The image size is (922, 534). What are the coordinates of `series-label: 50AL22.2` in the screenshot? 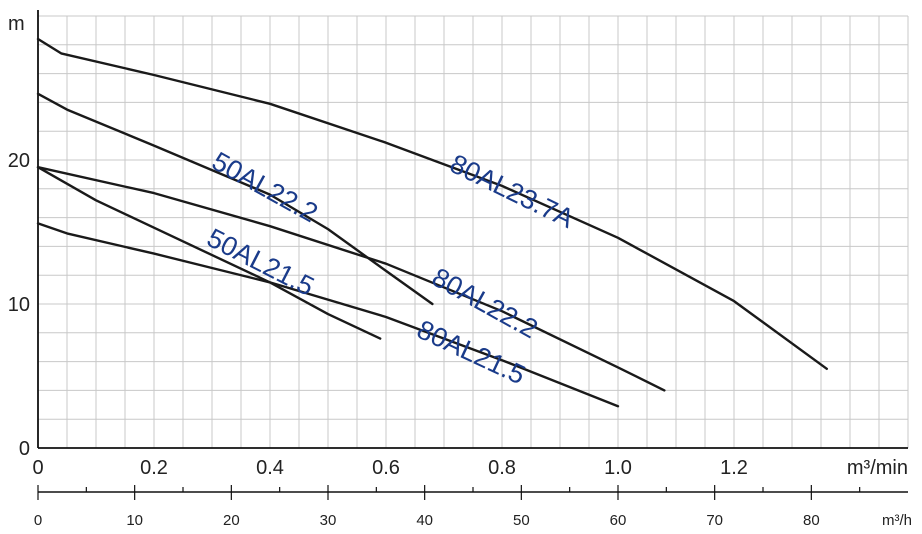 It's located at (265, 187).